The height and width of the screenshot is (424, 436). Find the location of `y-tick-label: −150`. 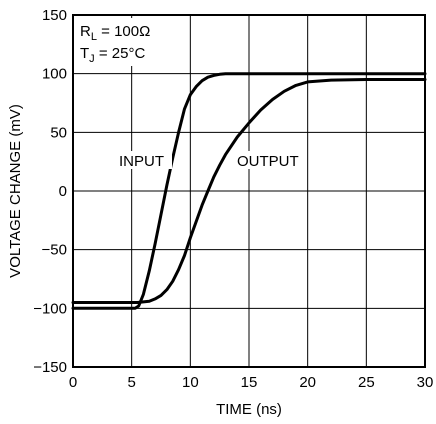

y-tick-label: −150 is located at coordinates (50, 367).